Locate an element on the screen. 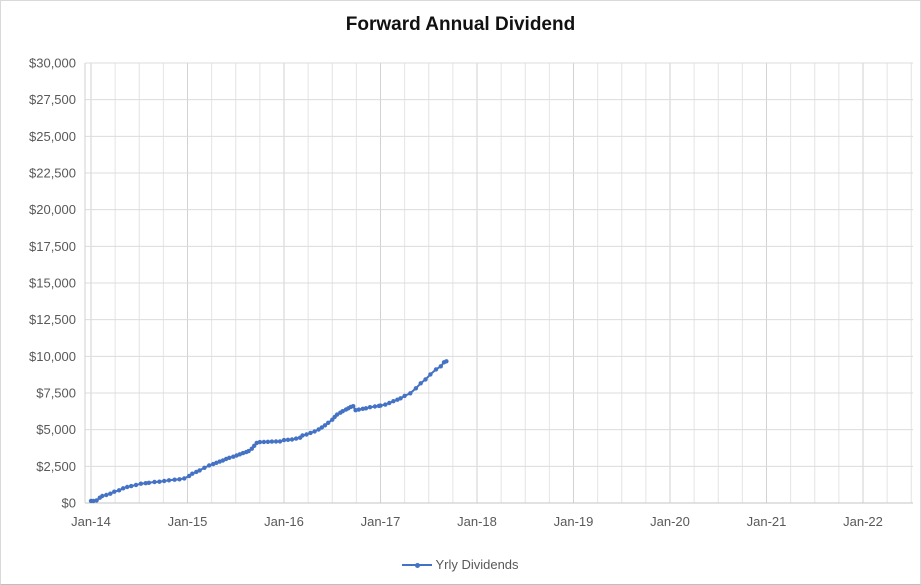 The height and width of the screenshot is (585, 921). y-tick-label: $15,000 is located at coordinates (52, 283).